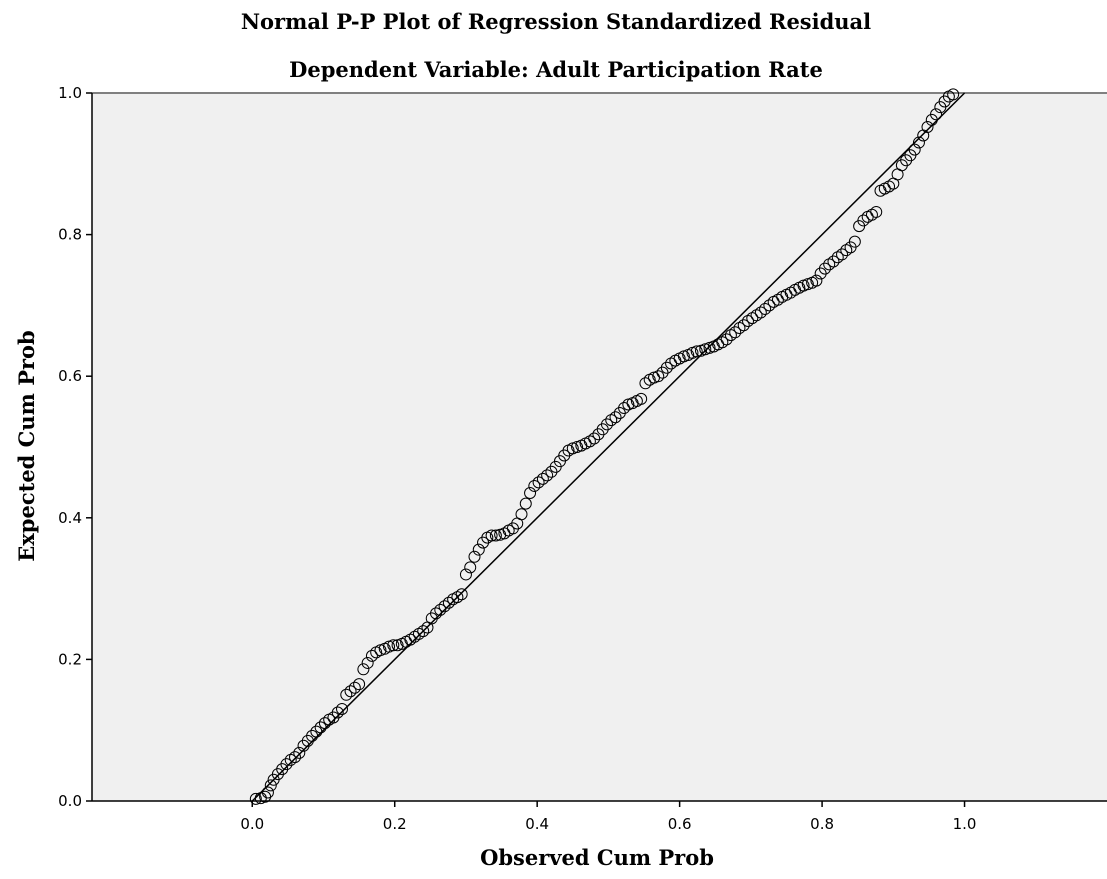 The height and width of the screenshot is (879, 1107). I want to click on x-tick-label: 0.2, so click(395, 824).